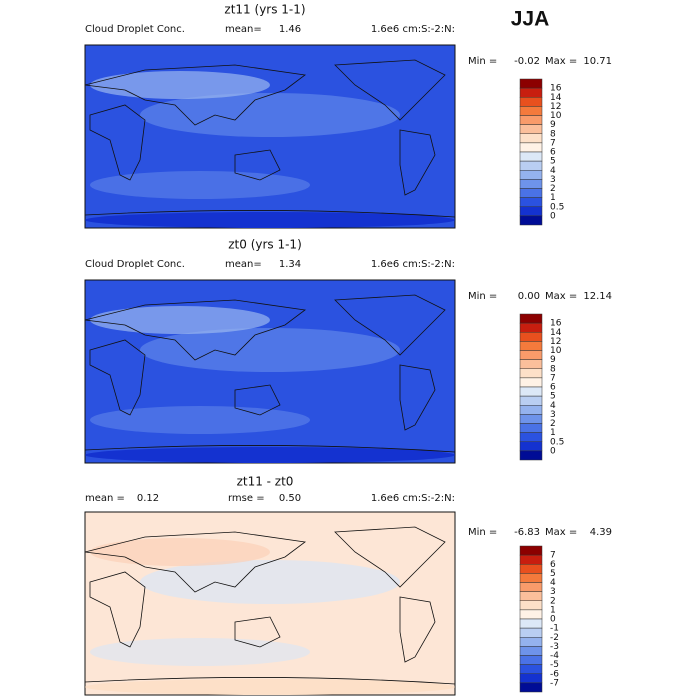 The image size is (700, 700). Describe the element at coordinates (246, 498) in the screenshot. I see `stat-label: rmse =` at that location.